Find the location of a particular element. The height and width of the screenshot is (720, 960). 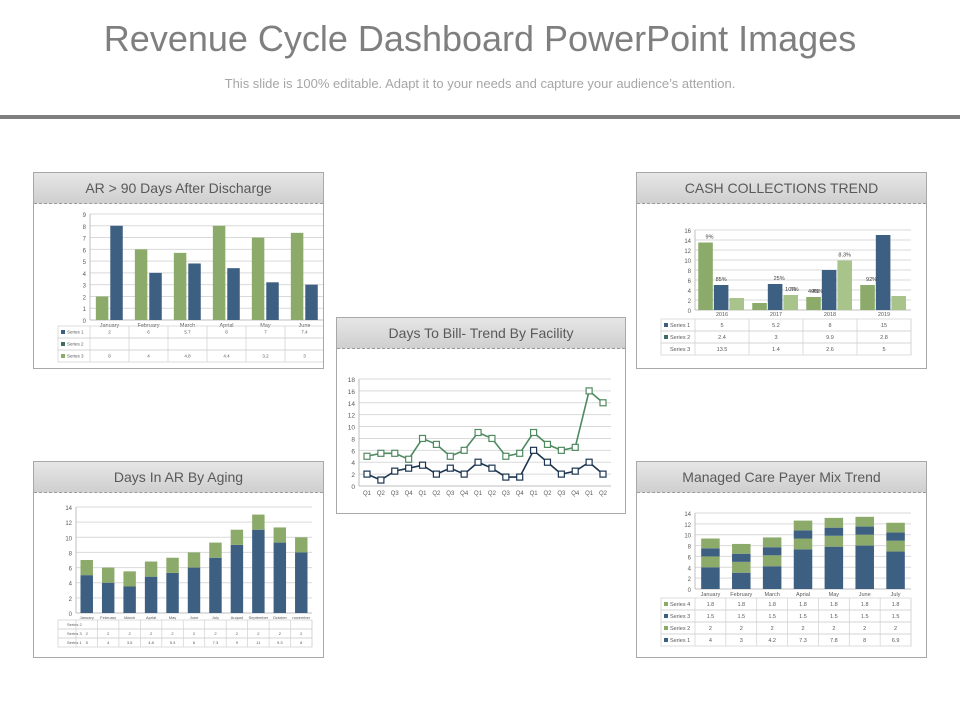

aging-category-label: September is located at coordinates (259, 617).